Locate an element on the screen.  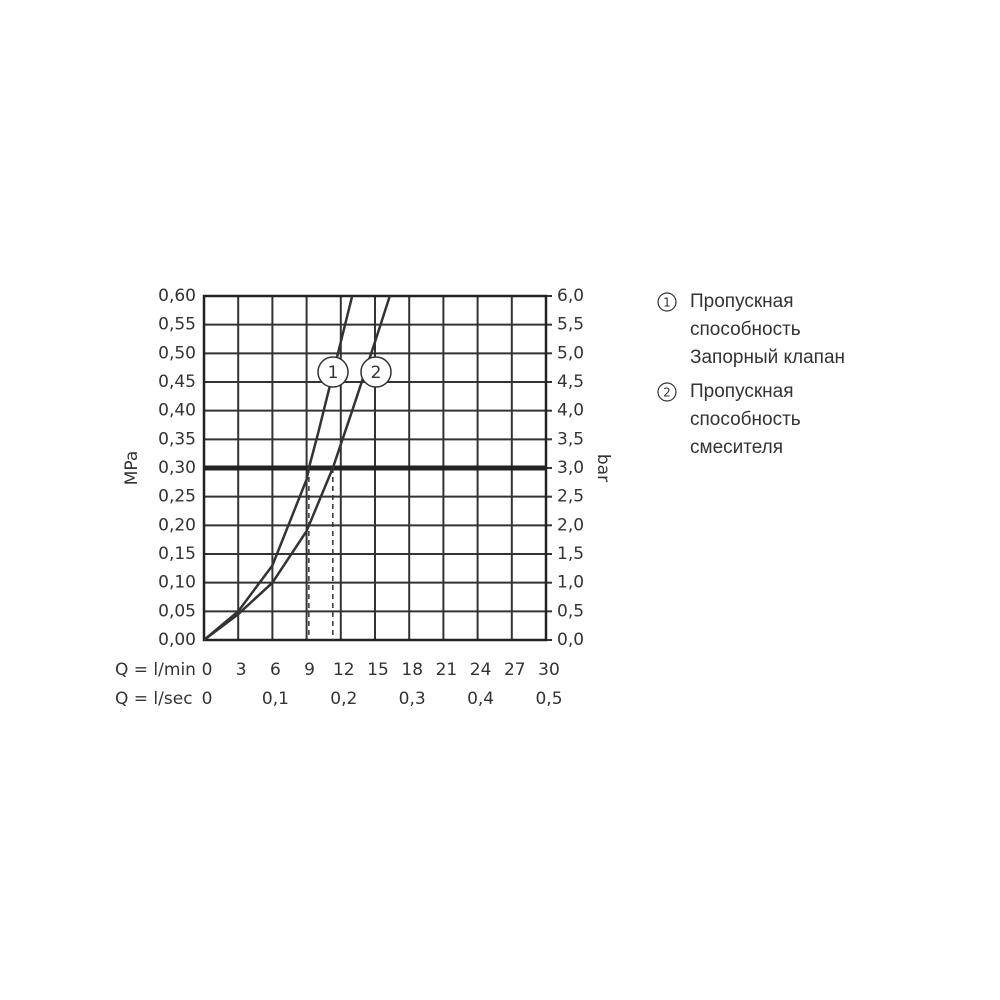
series-badge-label: 2 is located at coordinates (376, 373).